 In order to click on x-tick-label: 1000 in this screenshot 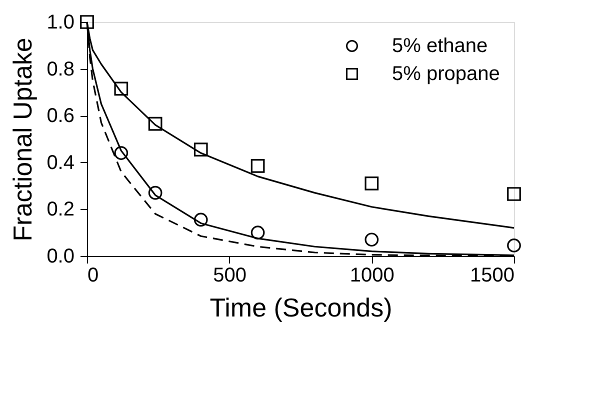, I will do `click(372, 275)`.